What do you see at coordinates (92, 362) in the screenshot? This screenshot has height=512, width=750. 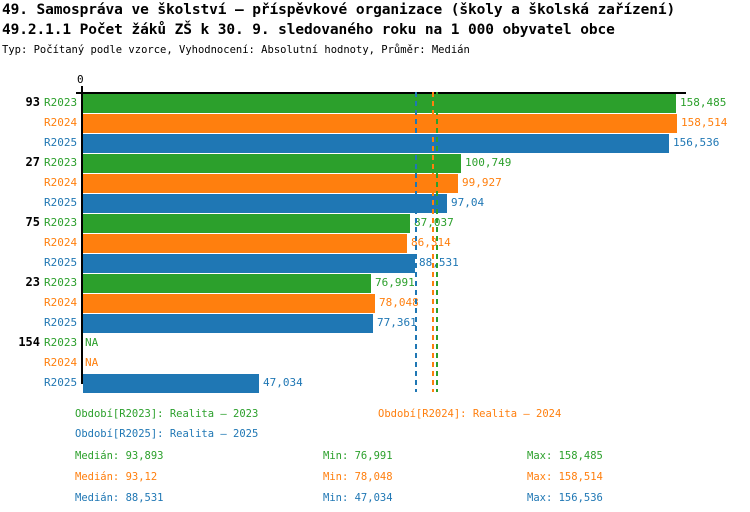 I see `bar-value-154-r2024: NA` at bounding box center [92, 362].